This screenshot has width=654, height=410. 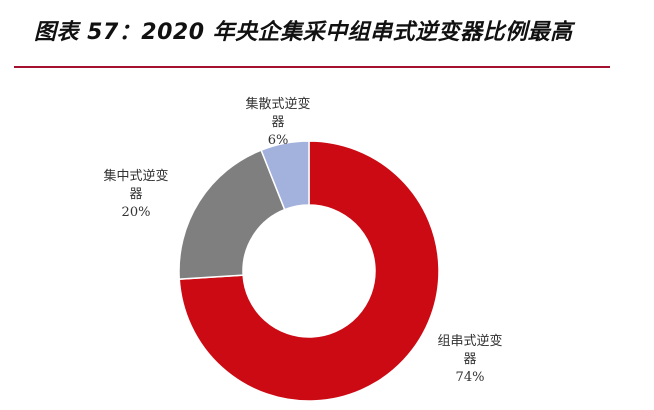 I want to click on slice-label-distributed: 集散式逆变 器 6%, so click(x=278, y=123).